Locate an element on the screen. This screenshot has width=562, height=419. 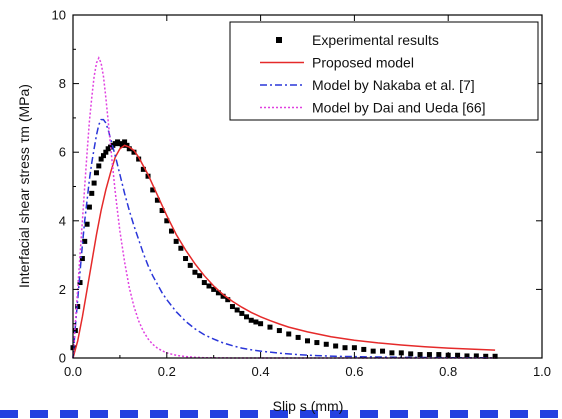
legend-label: Model by Nakaba et al. [7] is located at coordinates (393, 85).